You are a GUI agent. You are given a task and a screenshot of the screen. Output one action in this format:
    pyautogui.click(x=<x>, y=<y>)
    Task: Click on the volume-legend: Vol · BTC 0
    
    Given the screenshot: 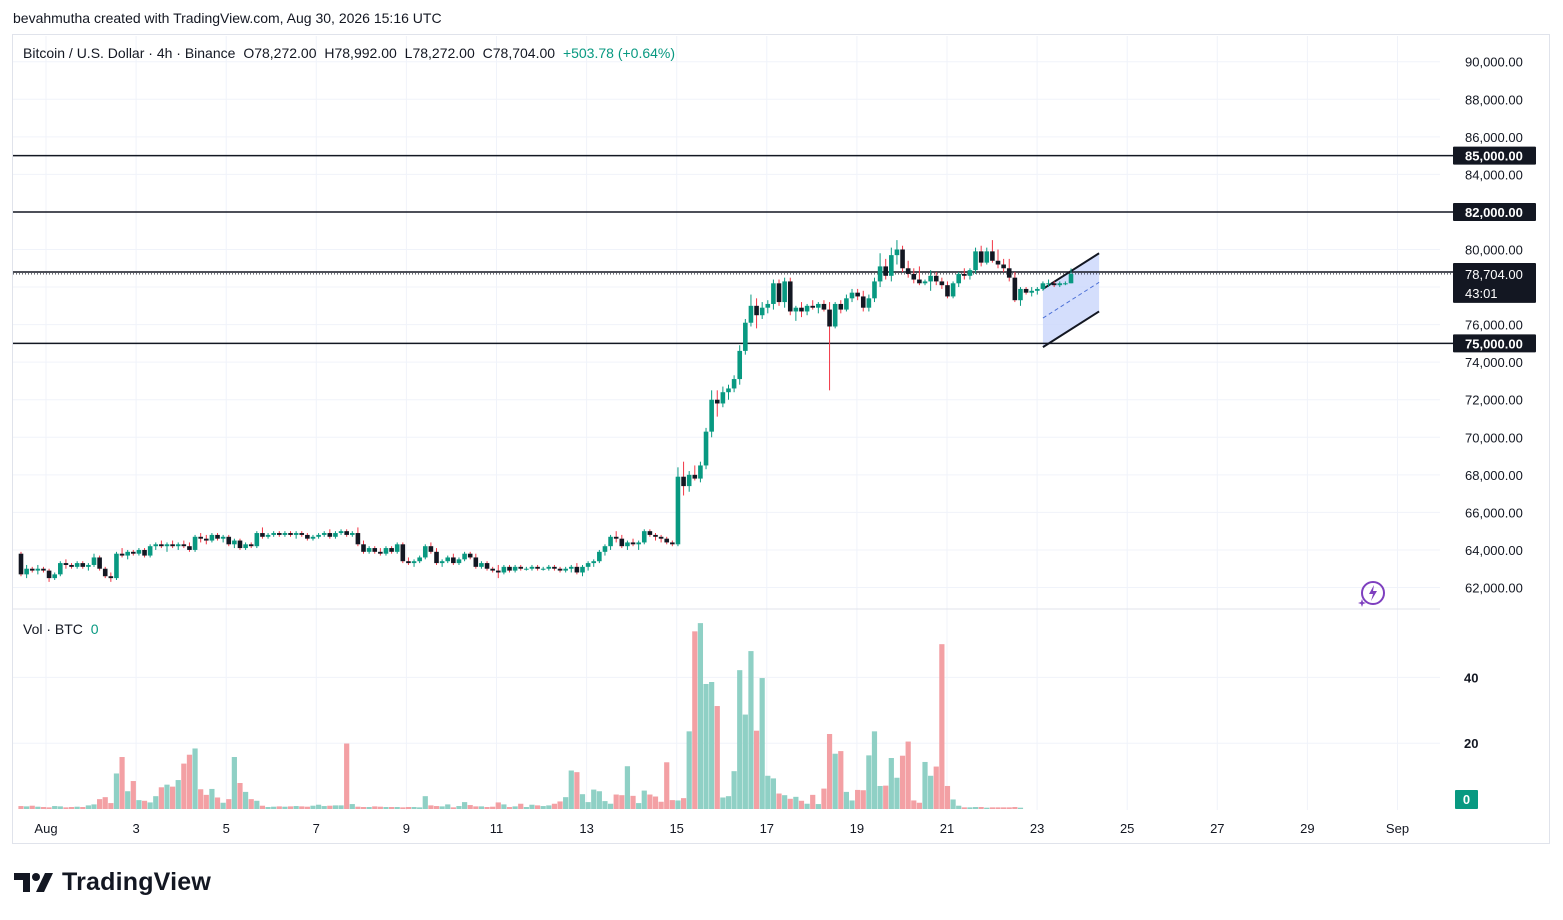 What is the action you would take?
    pyautogui.click(x=61, y=629)
    